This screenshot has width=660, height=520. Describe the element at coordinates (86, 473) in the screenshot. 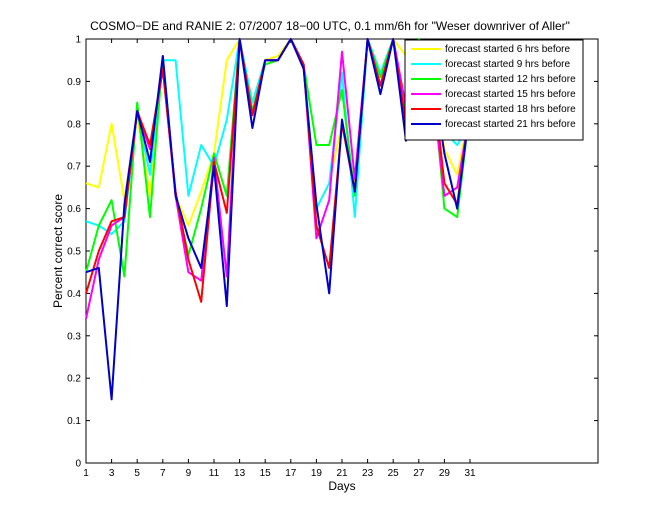

I see `x-tick-label: 1` at that location.